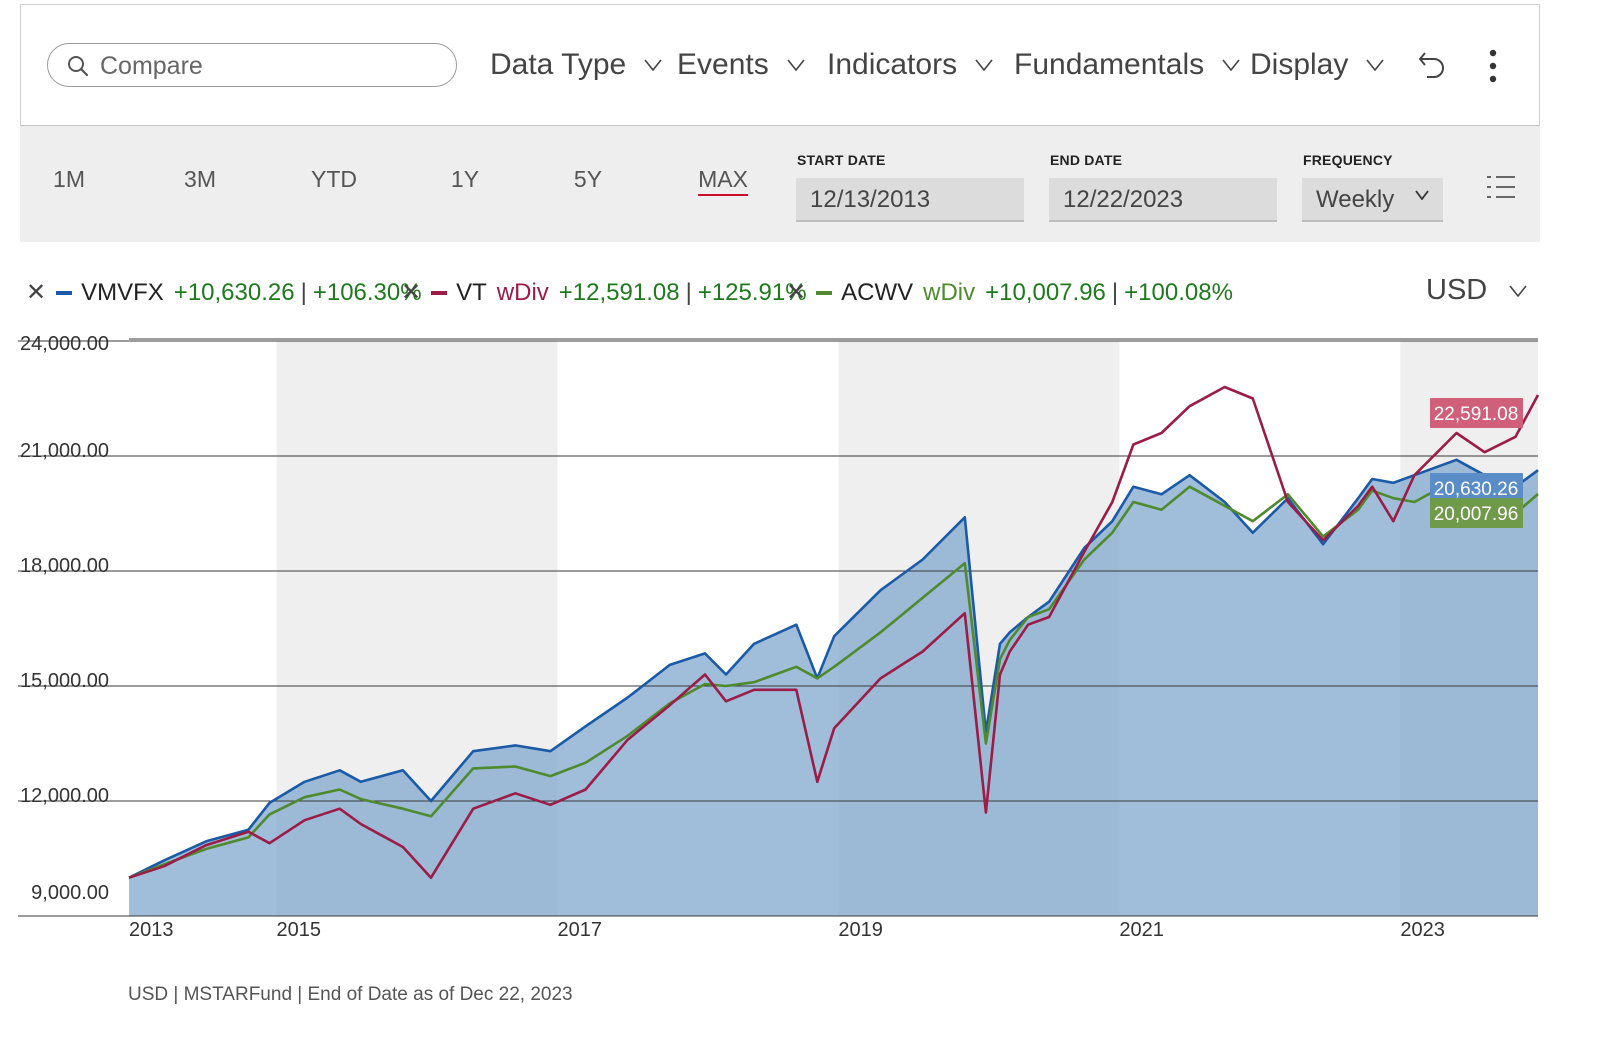 The height and width of the screenshot is (1048, 1600). Describe the element at coordinates (234, 292) in the screenshot. I see `legend-gain: +10,630.26` at that location.